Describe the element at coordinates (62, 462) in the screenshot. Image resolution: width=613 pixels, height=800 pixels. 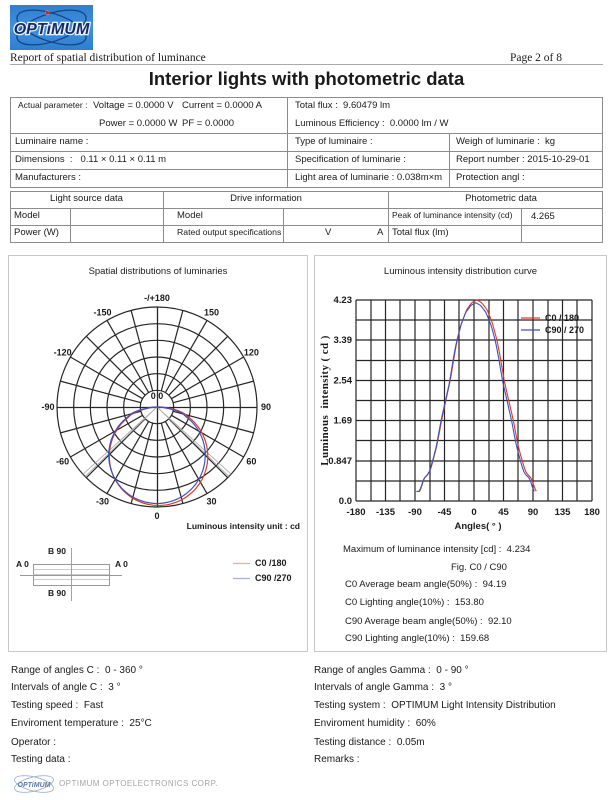
I see `svg-text: -60` at that location.